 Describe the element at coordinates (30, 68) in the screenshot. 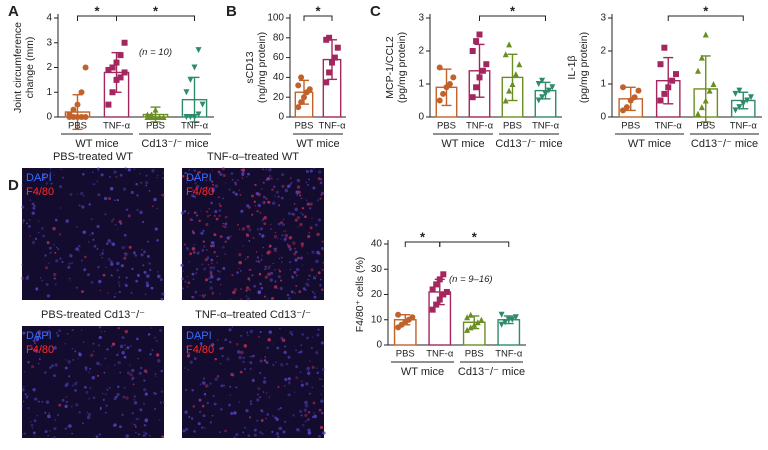

I see `y-axis-label: change (mm)` at that location.